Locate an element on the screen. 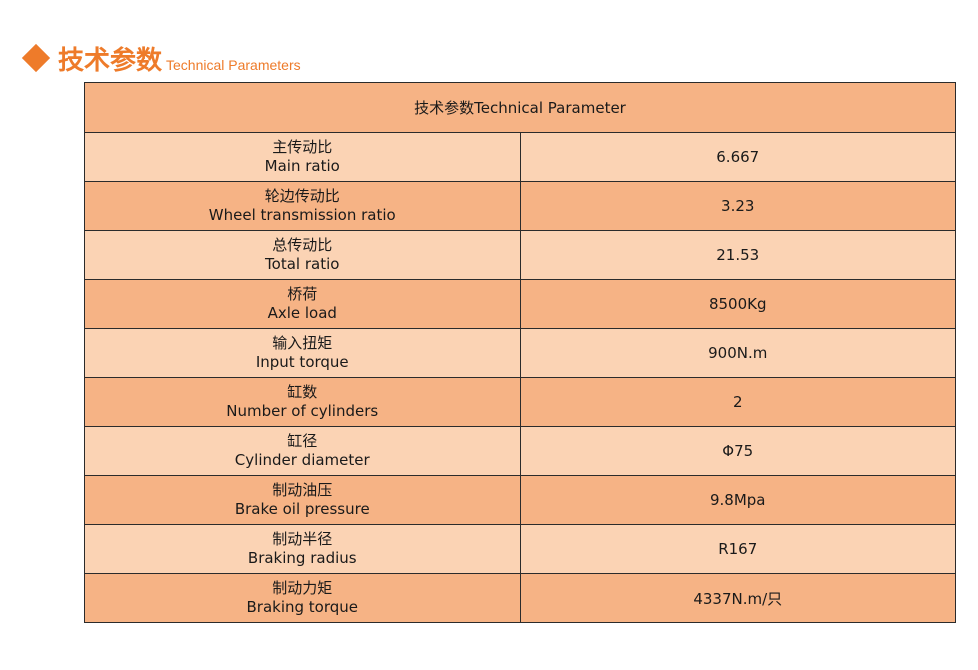  param-label-en: Cylinder diameter is located at coordinates (302, 460).